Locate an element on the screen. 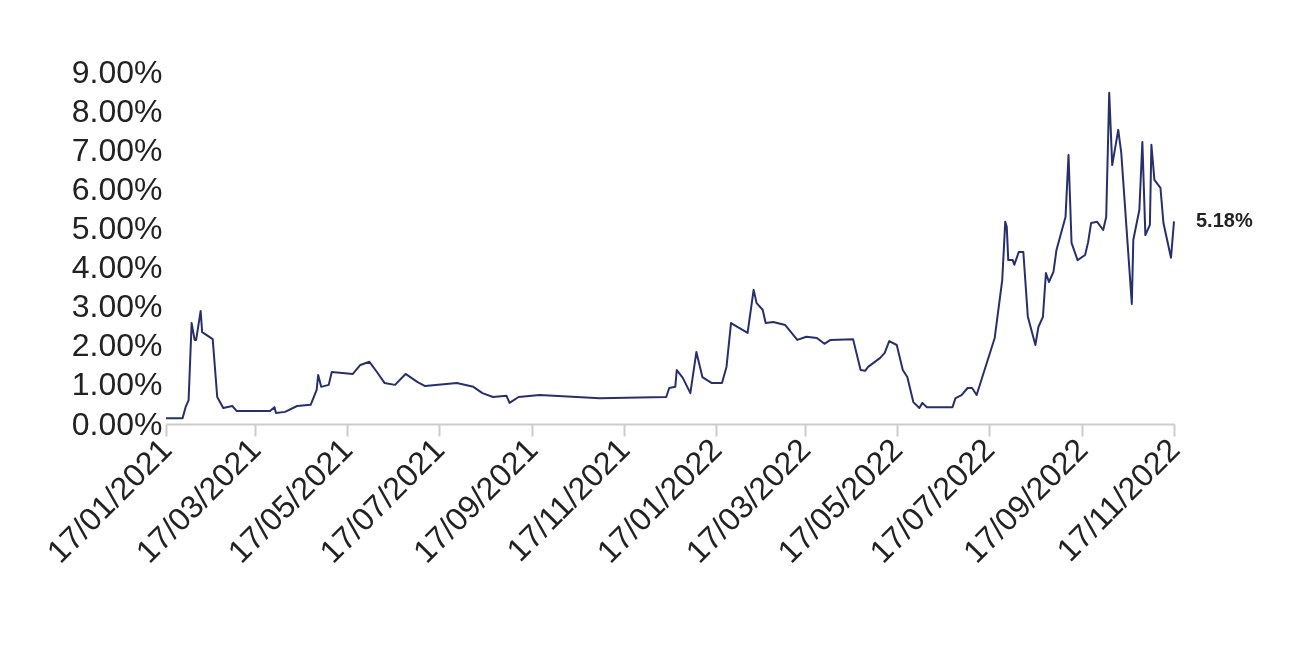 This screenshot has height=645, width=1295. y-tick-label: 0.00% is located at coordinates (117, 423).